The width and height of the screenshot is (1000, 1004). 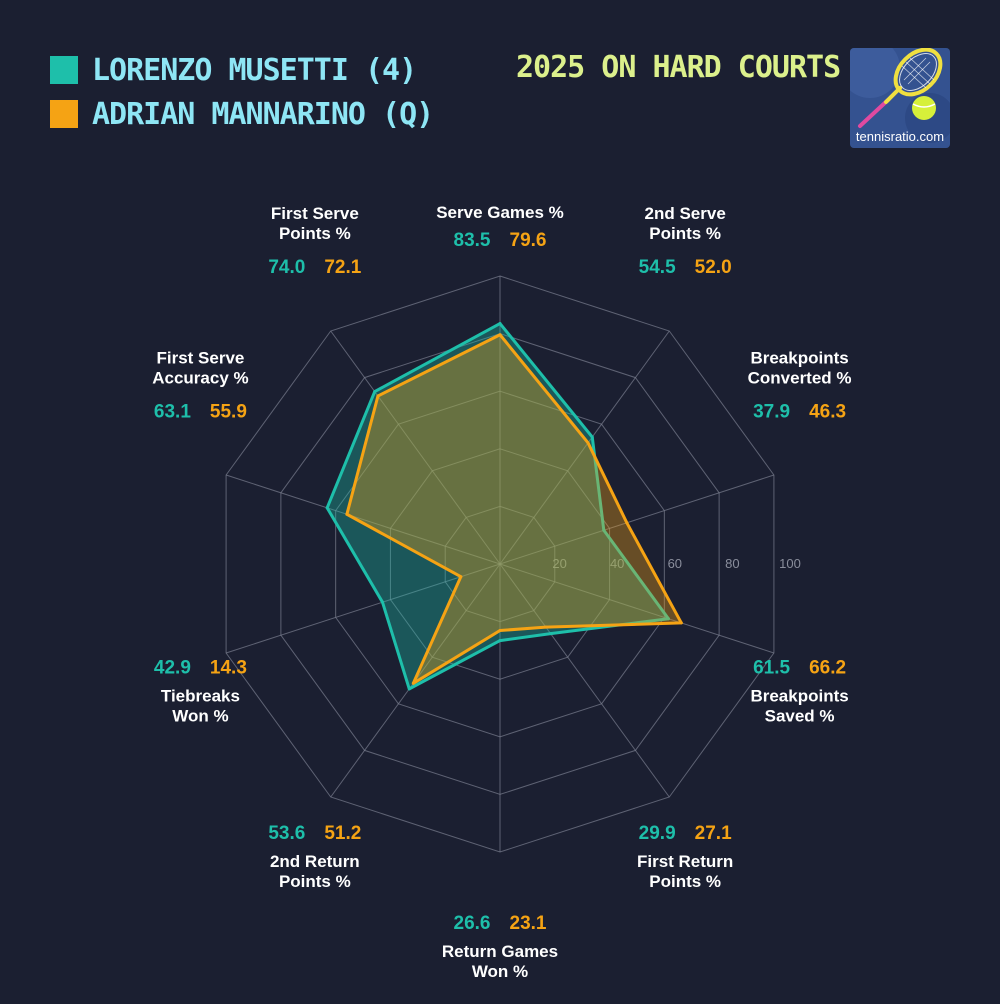 What do you see at coordinates (678, 67) in the screenshot?
I see `chart-title: 2025 ON HARD COURTS` at bounding box center [678, 67].